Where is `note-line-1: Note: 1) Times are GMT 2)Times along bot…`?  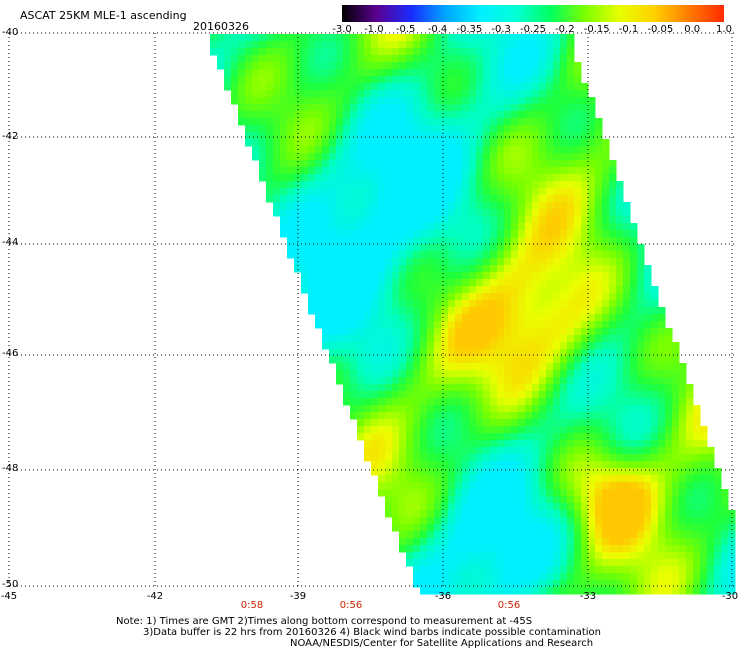
note-line-1: Note: 1) Times are GMT 2)Times along bot… is located at coordinates (324, 621).